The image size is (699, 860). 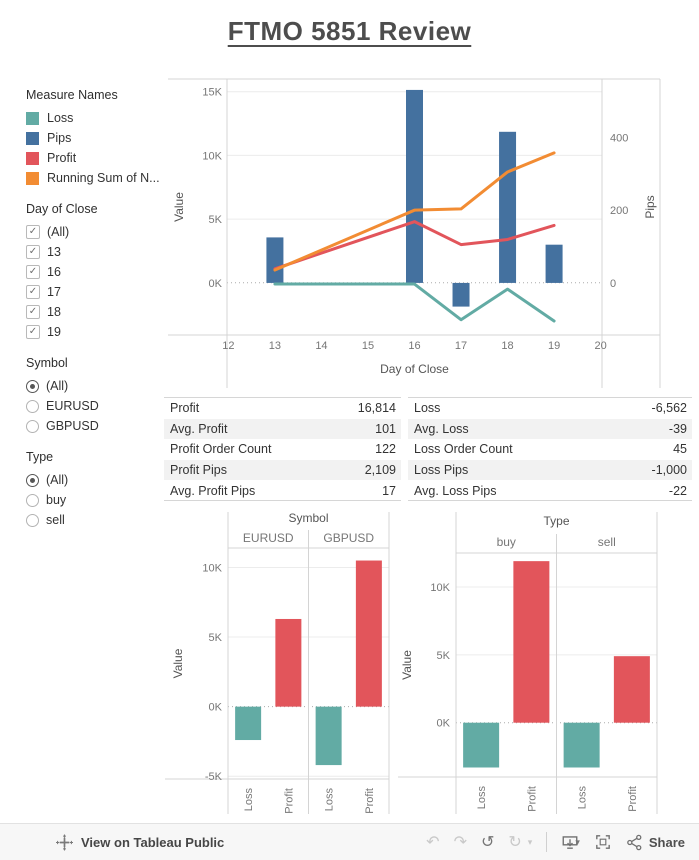 I want to click on share-button: Share, so click(x=655, y=842).